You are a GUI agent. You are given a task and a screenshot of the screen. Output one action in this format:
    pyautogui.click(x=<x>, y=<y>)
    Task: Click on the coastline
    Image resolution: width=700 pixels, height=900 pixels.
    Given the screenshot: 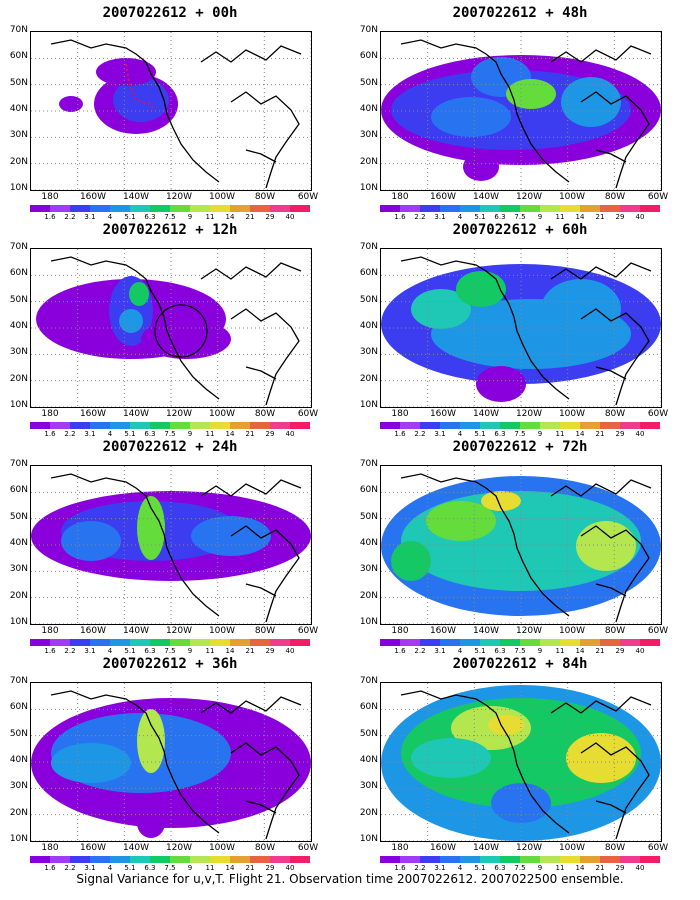 What is the action you would take?
    pyautogui.click(x=176, y=114)
    